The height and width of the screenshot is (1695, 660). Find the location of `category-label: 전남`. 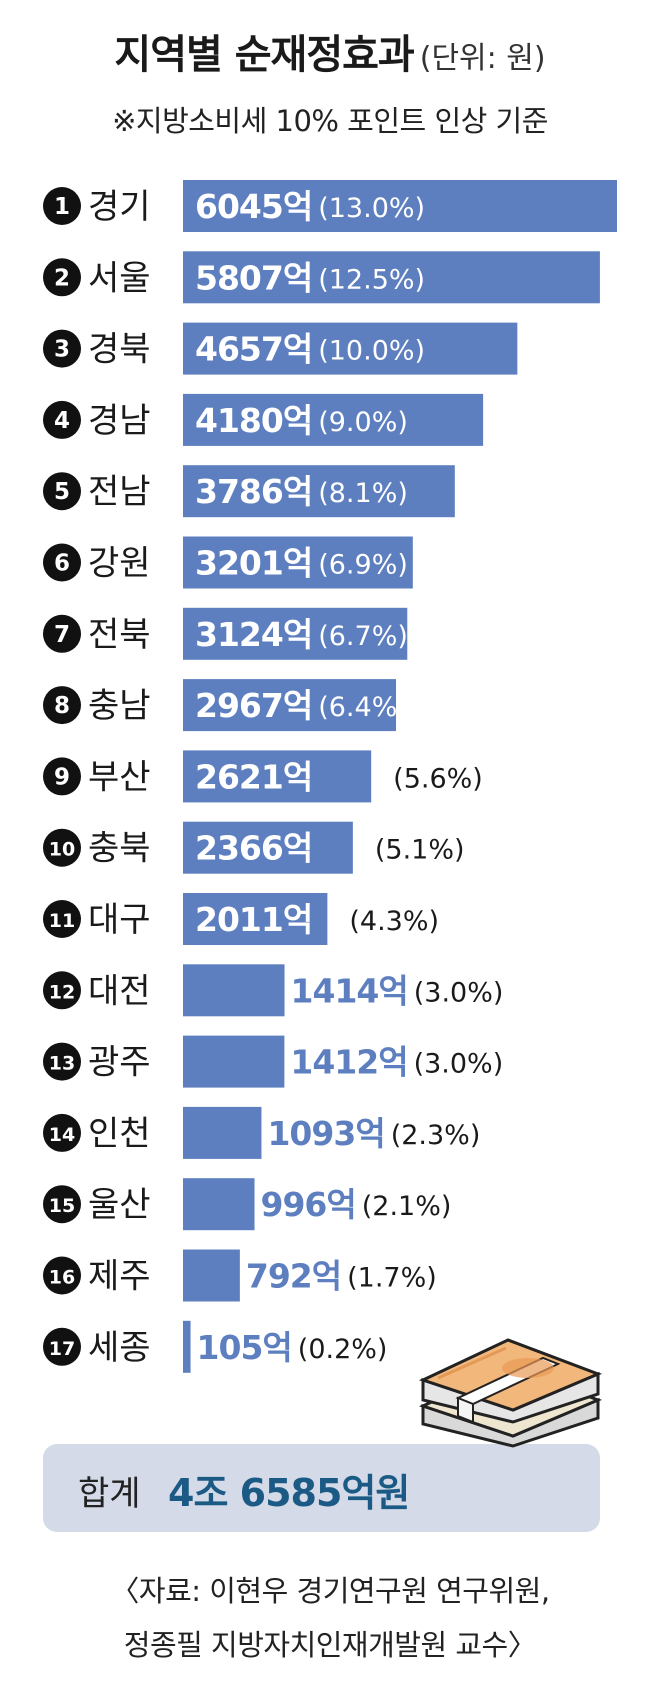

category-label: 전남 is located at coordinates (119, 492).